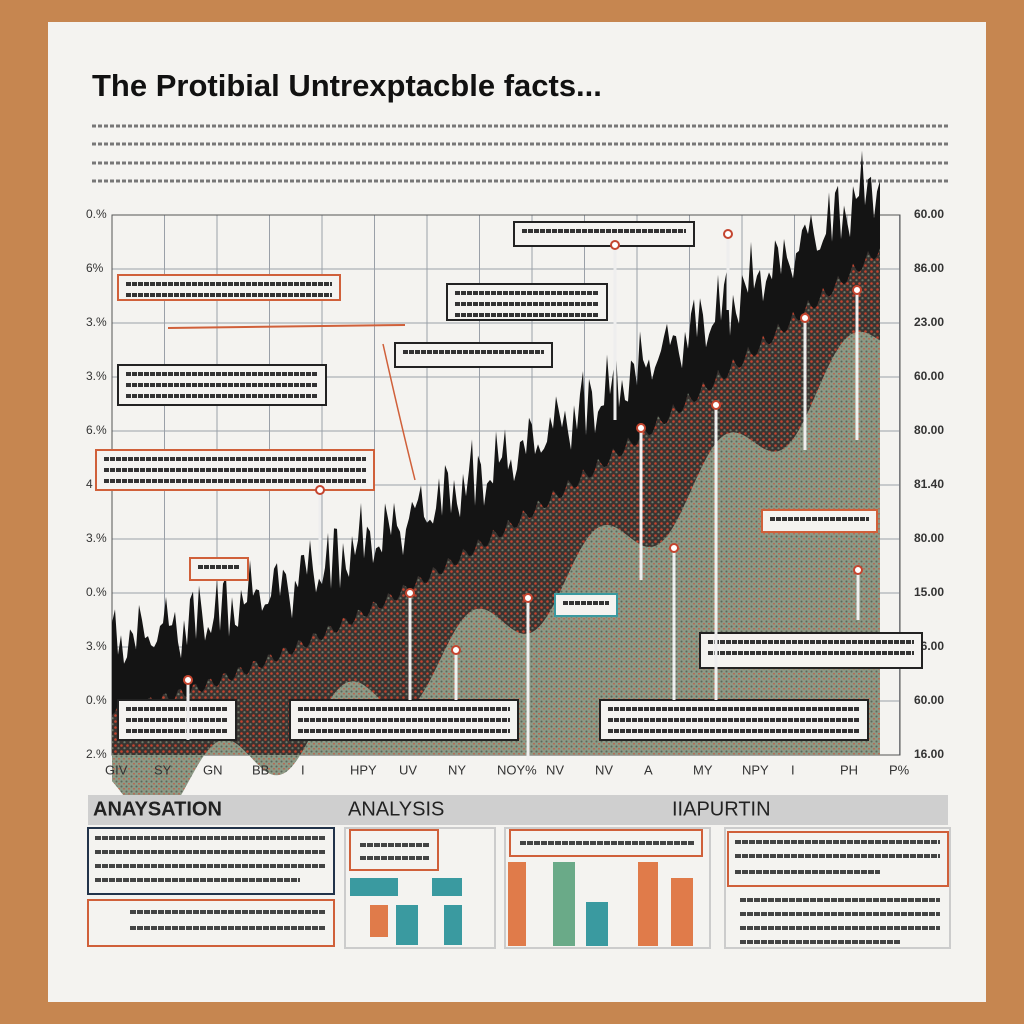  What do you see at coordinates (396, 809) in the screenshot?
I see `panel-heading: ANALYSIS` at bounding box center [396, 809].